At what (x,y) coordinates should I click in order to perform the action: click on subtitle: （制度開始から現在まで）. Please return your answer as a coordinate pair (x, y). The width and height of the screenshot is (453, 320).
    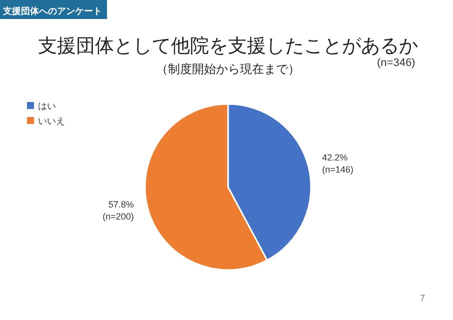
    Looking at the image, I should click on (228, 69).